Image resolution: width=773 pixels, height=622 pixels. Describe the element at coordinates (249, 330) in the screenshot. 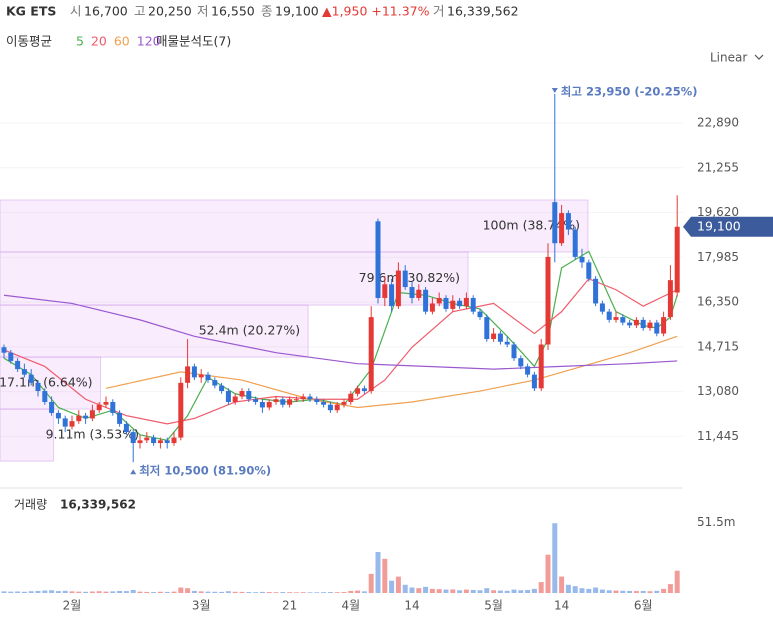

I see `profile-label: 52.4m (20.27%)` at that location.